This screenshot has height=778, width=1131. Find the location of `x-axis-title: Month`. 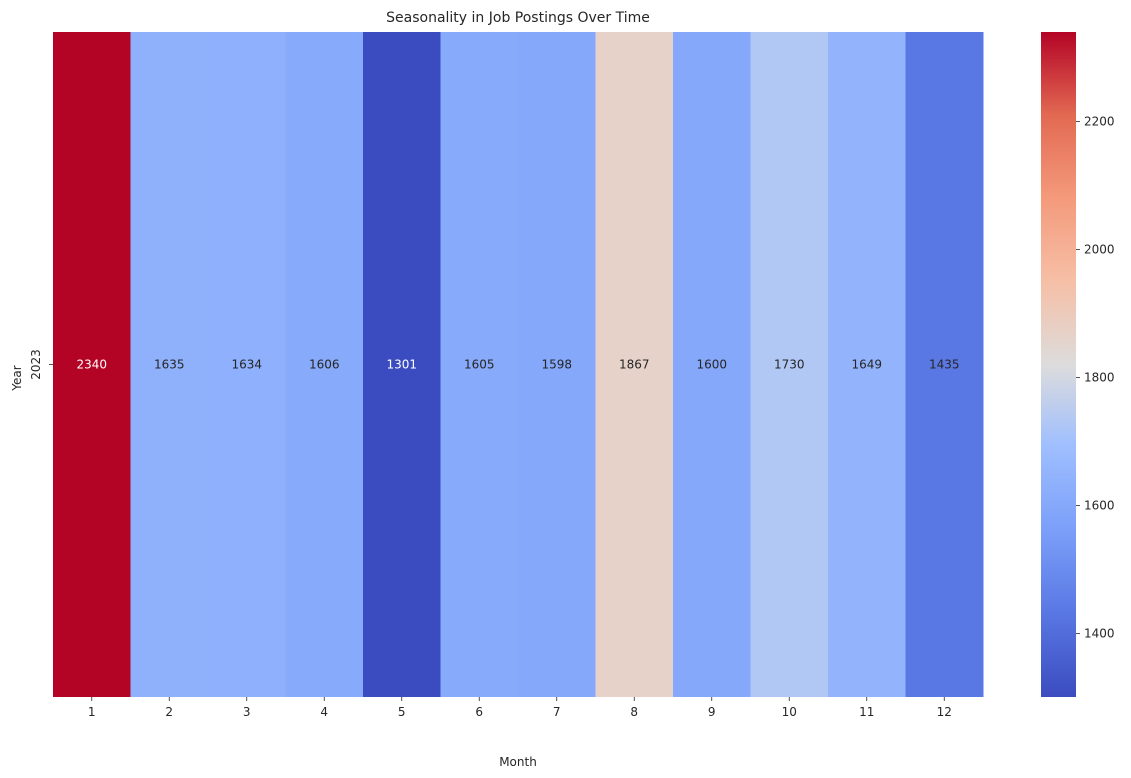

x-axis-title: Month is located at coordinates (518, 762).